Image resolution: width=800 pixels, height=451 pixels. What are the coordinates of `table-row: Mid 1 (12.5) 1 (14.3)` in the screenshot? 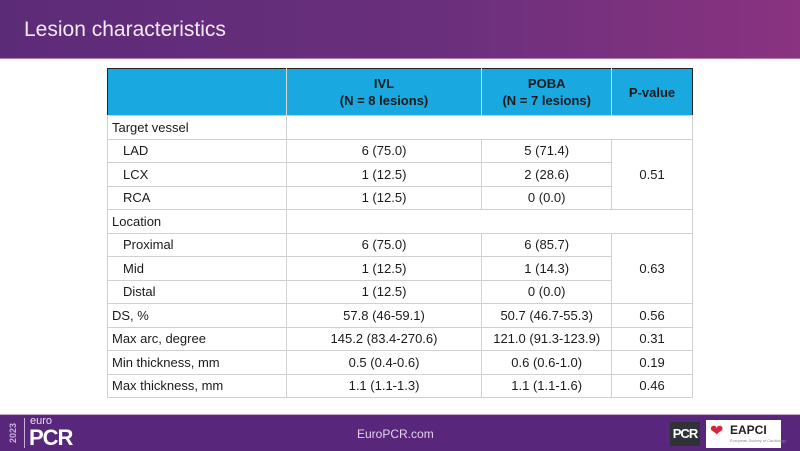 It's located at (400, 268).